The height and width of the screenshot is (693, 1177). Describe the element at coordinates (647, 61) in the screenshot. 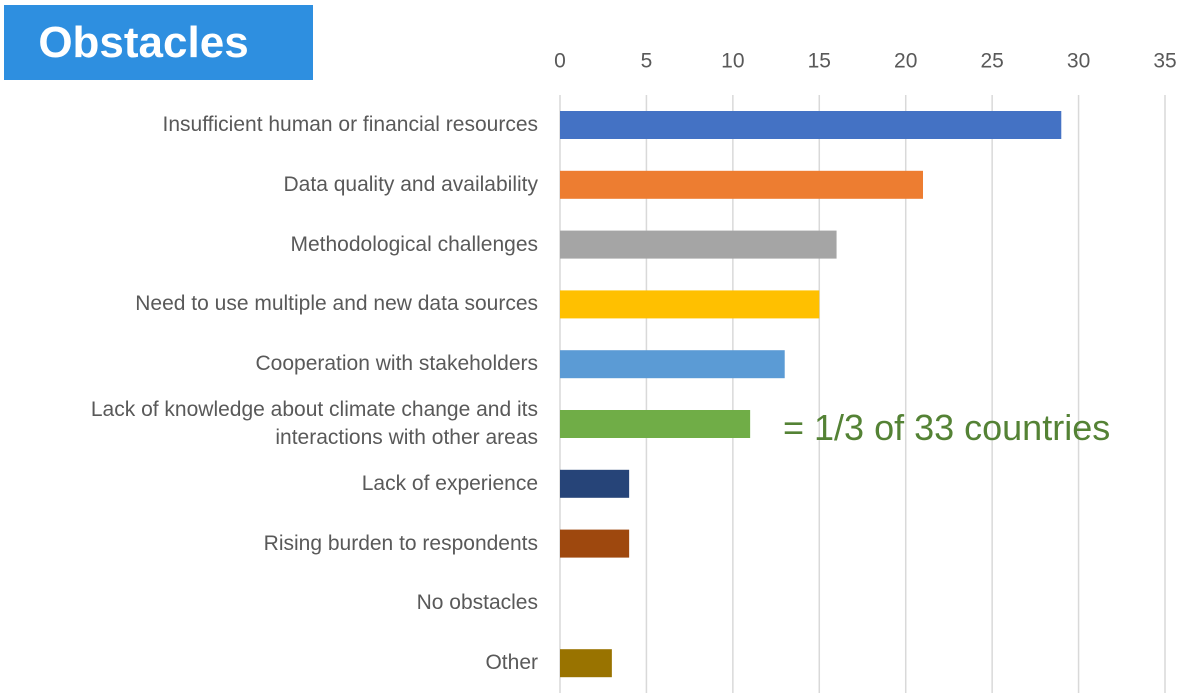

I see `x-tick-label: 5` at that location.